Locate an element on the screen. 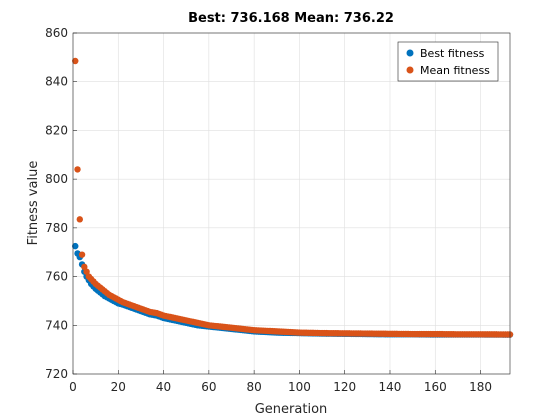  x-tick-label: 160 is located at coordinates (435, 387).